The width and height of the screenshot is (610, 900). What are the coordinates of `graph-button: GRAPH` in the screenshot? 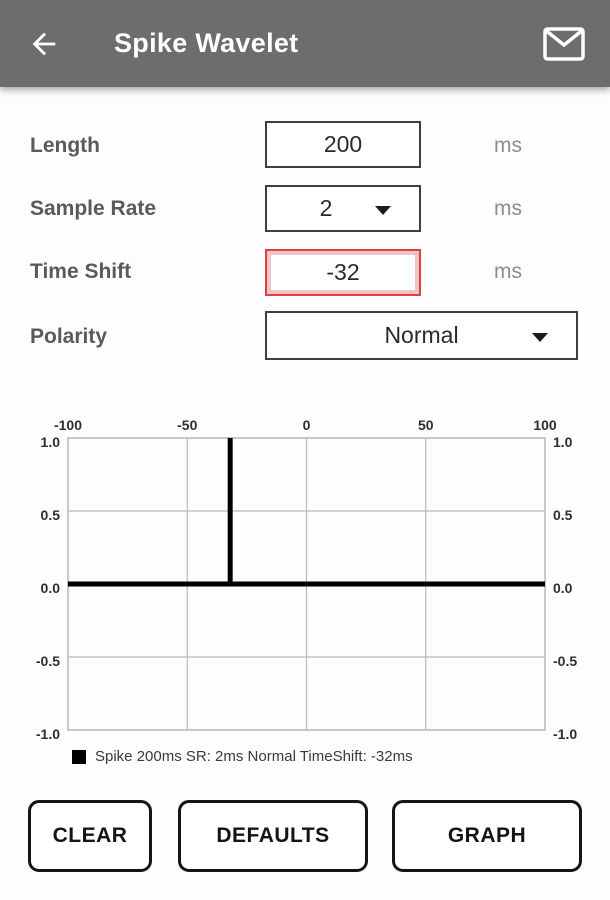 It's located at (487, 836).